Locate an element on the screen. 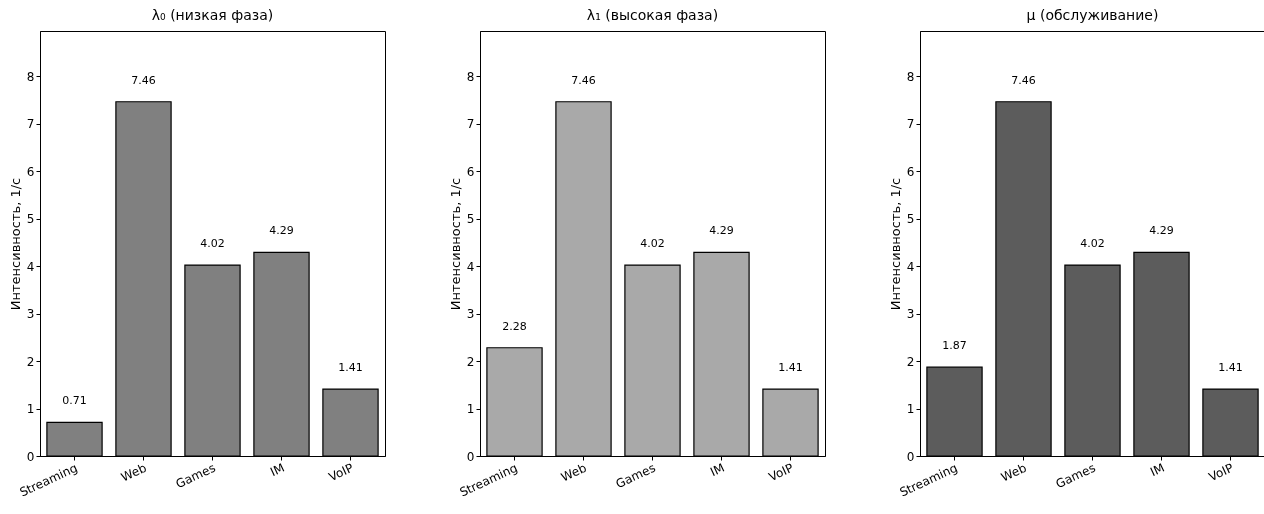 The width and height of the screenshot is (1264, 514). chart-title: λ₀ (низкая фаза) is located at coordinates (212, 15).